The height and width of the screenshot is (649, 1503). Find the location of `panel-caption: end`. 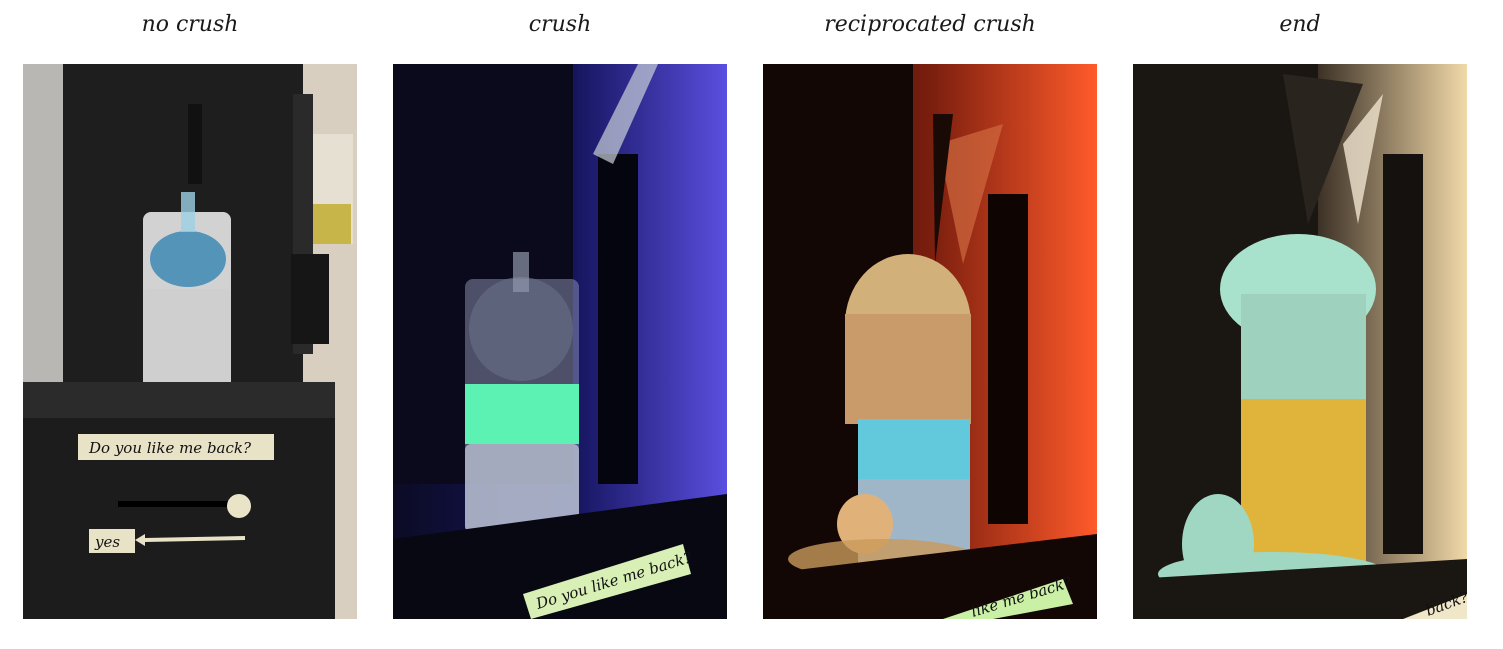

panel-caption: end is located at coordinates (1300, 24).